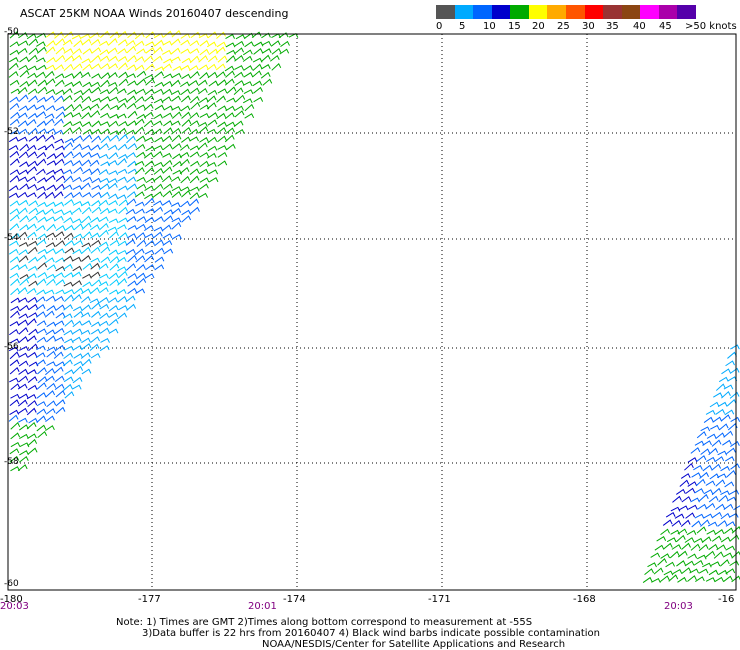 The width and height of the screenshot is (740, 650). Describe the element at coordinates (665, 26) in the screenshot. I see `colorbar-label: 45` at that location.